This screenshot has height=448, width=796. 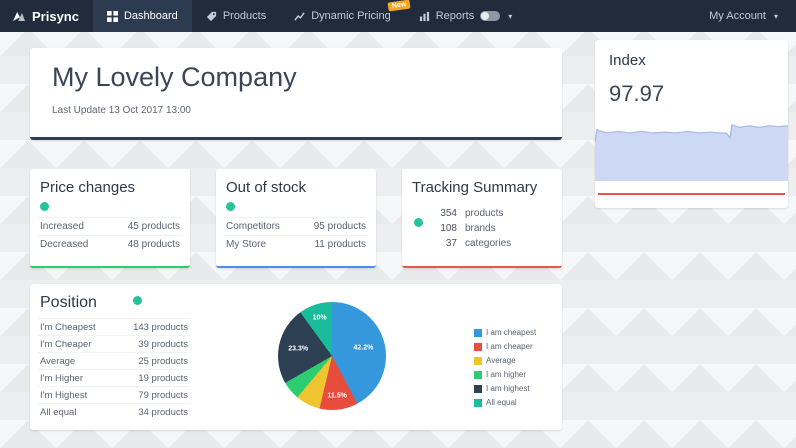 I want to click on legend-label: I am cheaper, so click(x=509, y=346).